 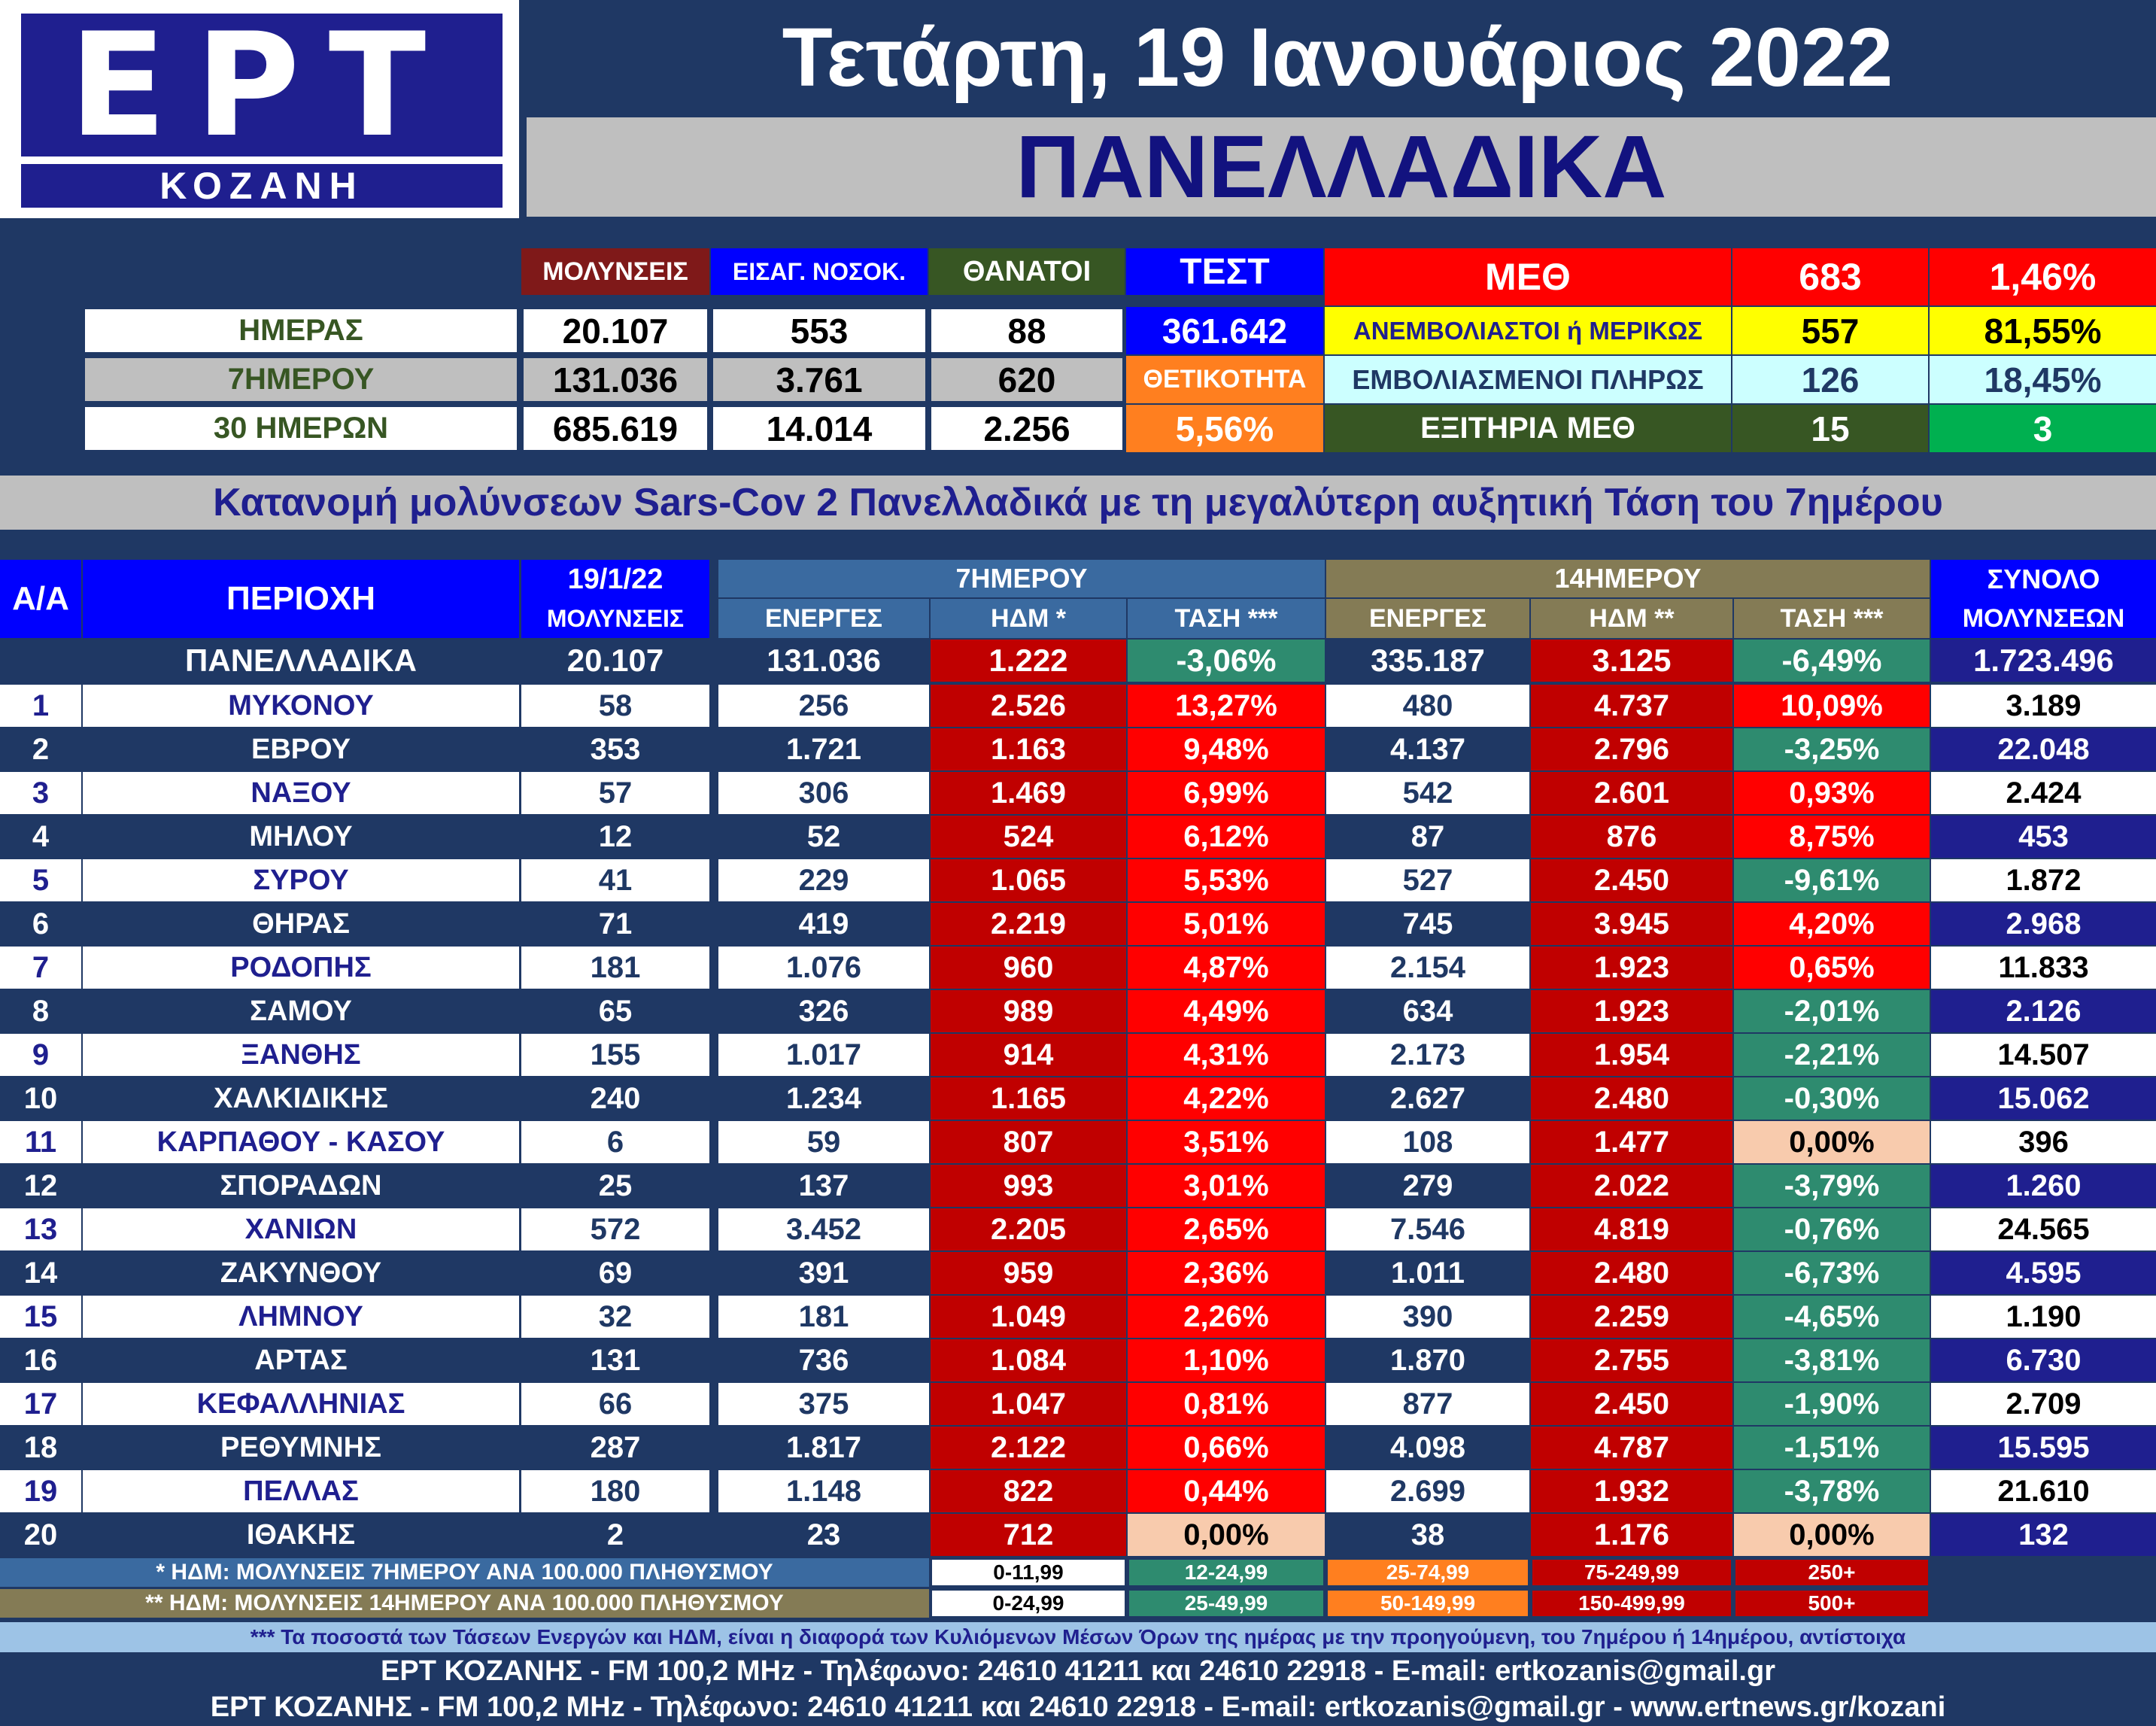 I want to click on ert-logo-subtitle: ΚΟΖΑΝΗ, so click(x=262, y=186).